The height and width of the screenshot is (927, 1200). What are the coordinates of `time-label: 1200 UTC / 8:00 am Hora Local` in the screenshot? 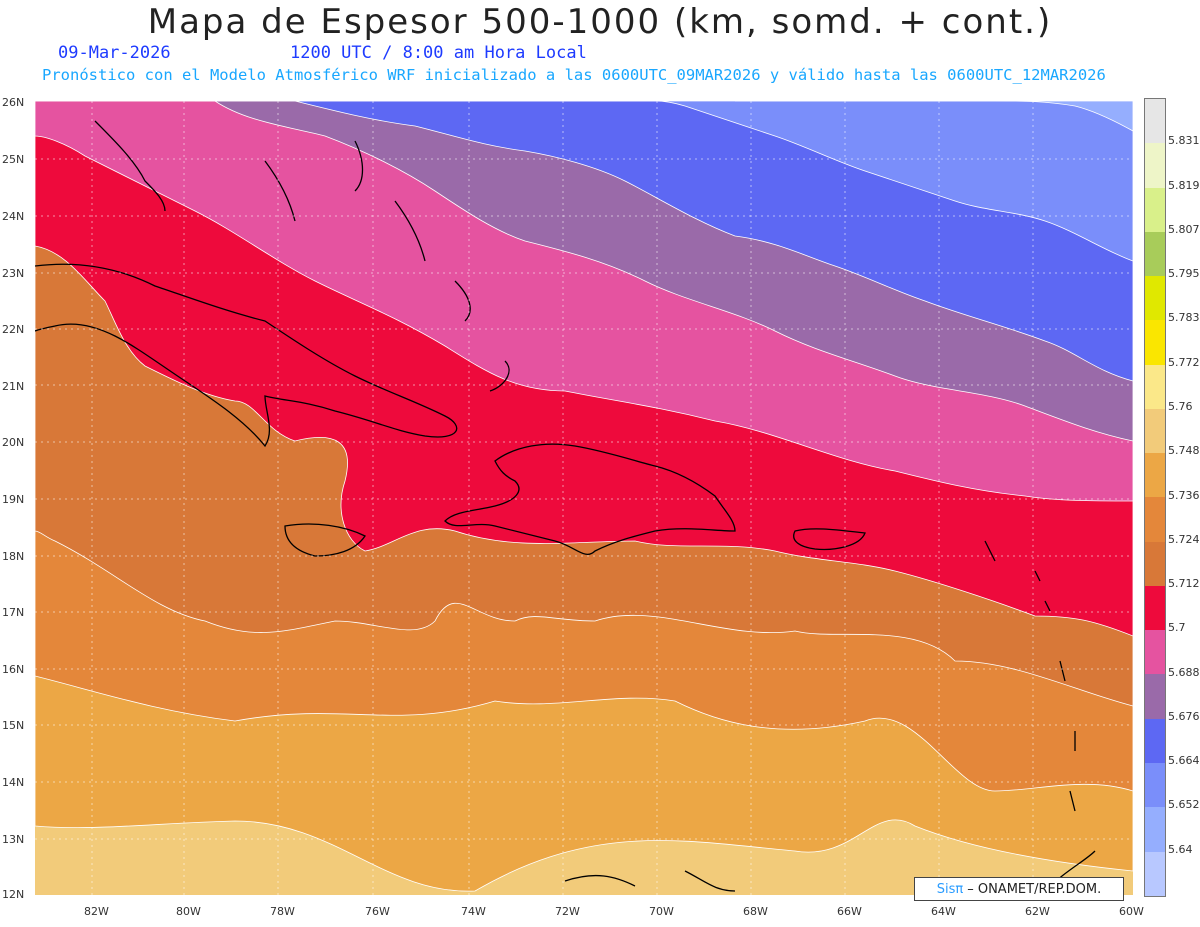 It's located at (438, 53).